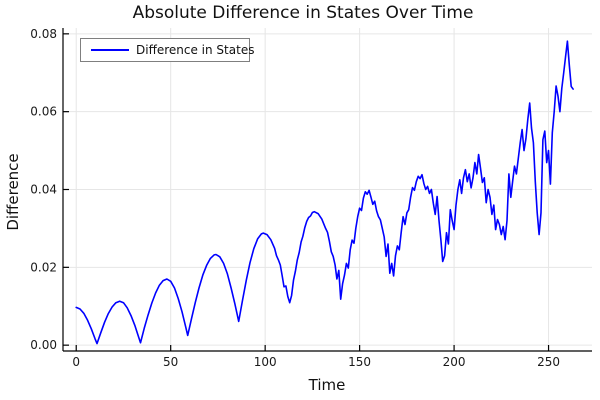 Image resolution: width=600 pixels, height=400 pixels. I want to click on x-tick-label: 100, so click(265, 362).